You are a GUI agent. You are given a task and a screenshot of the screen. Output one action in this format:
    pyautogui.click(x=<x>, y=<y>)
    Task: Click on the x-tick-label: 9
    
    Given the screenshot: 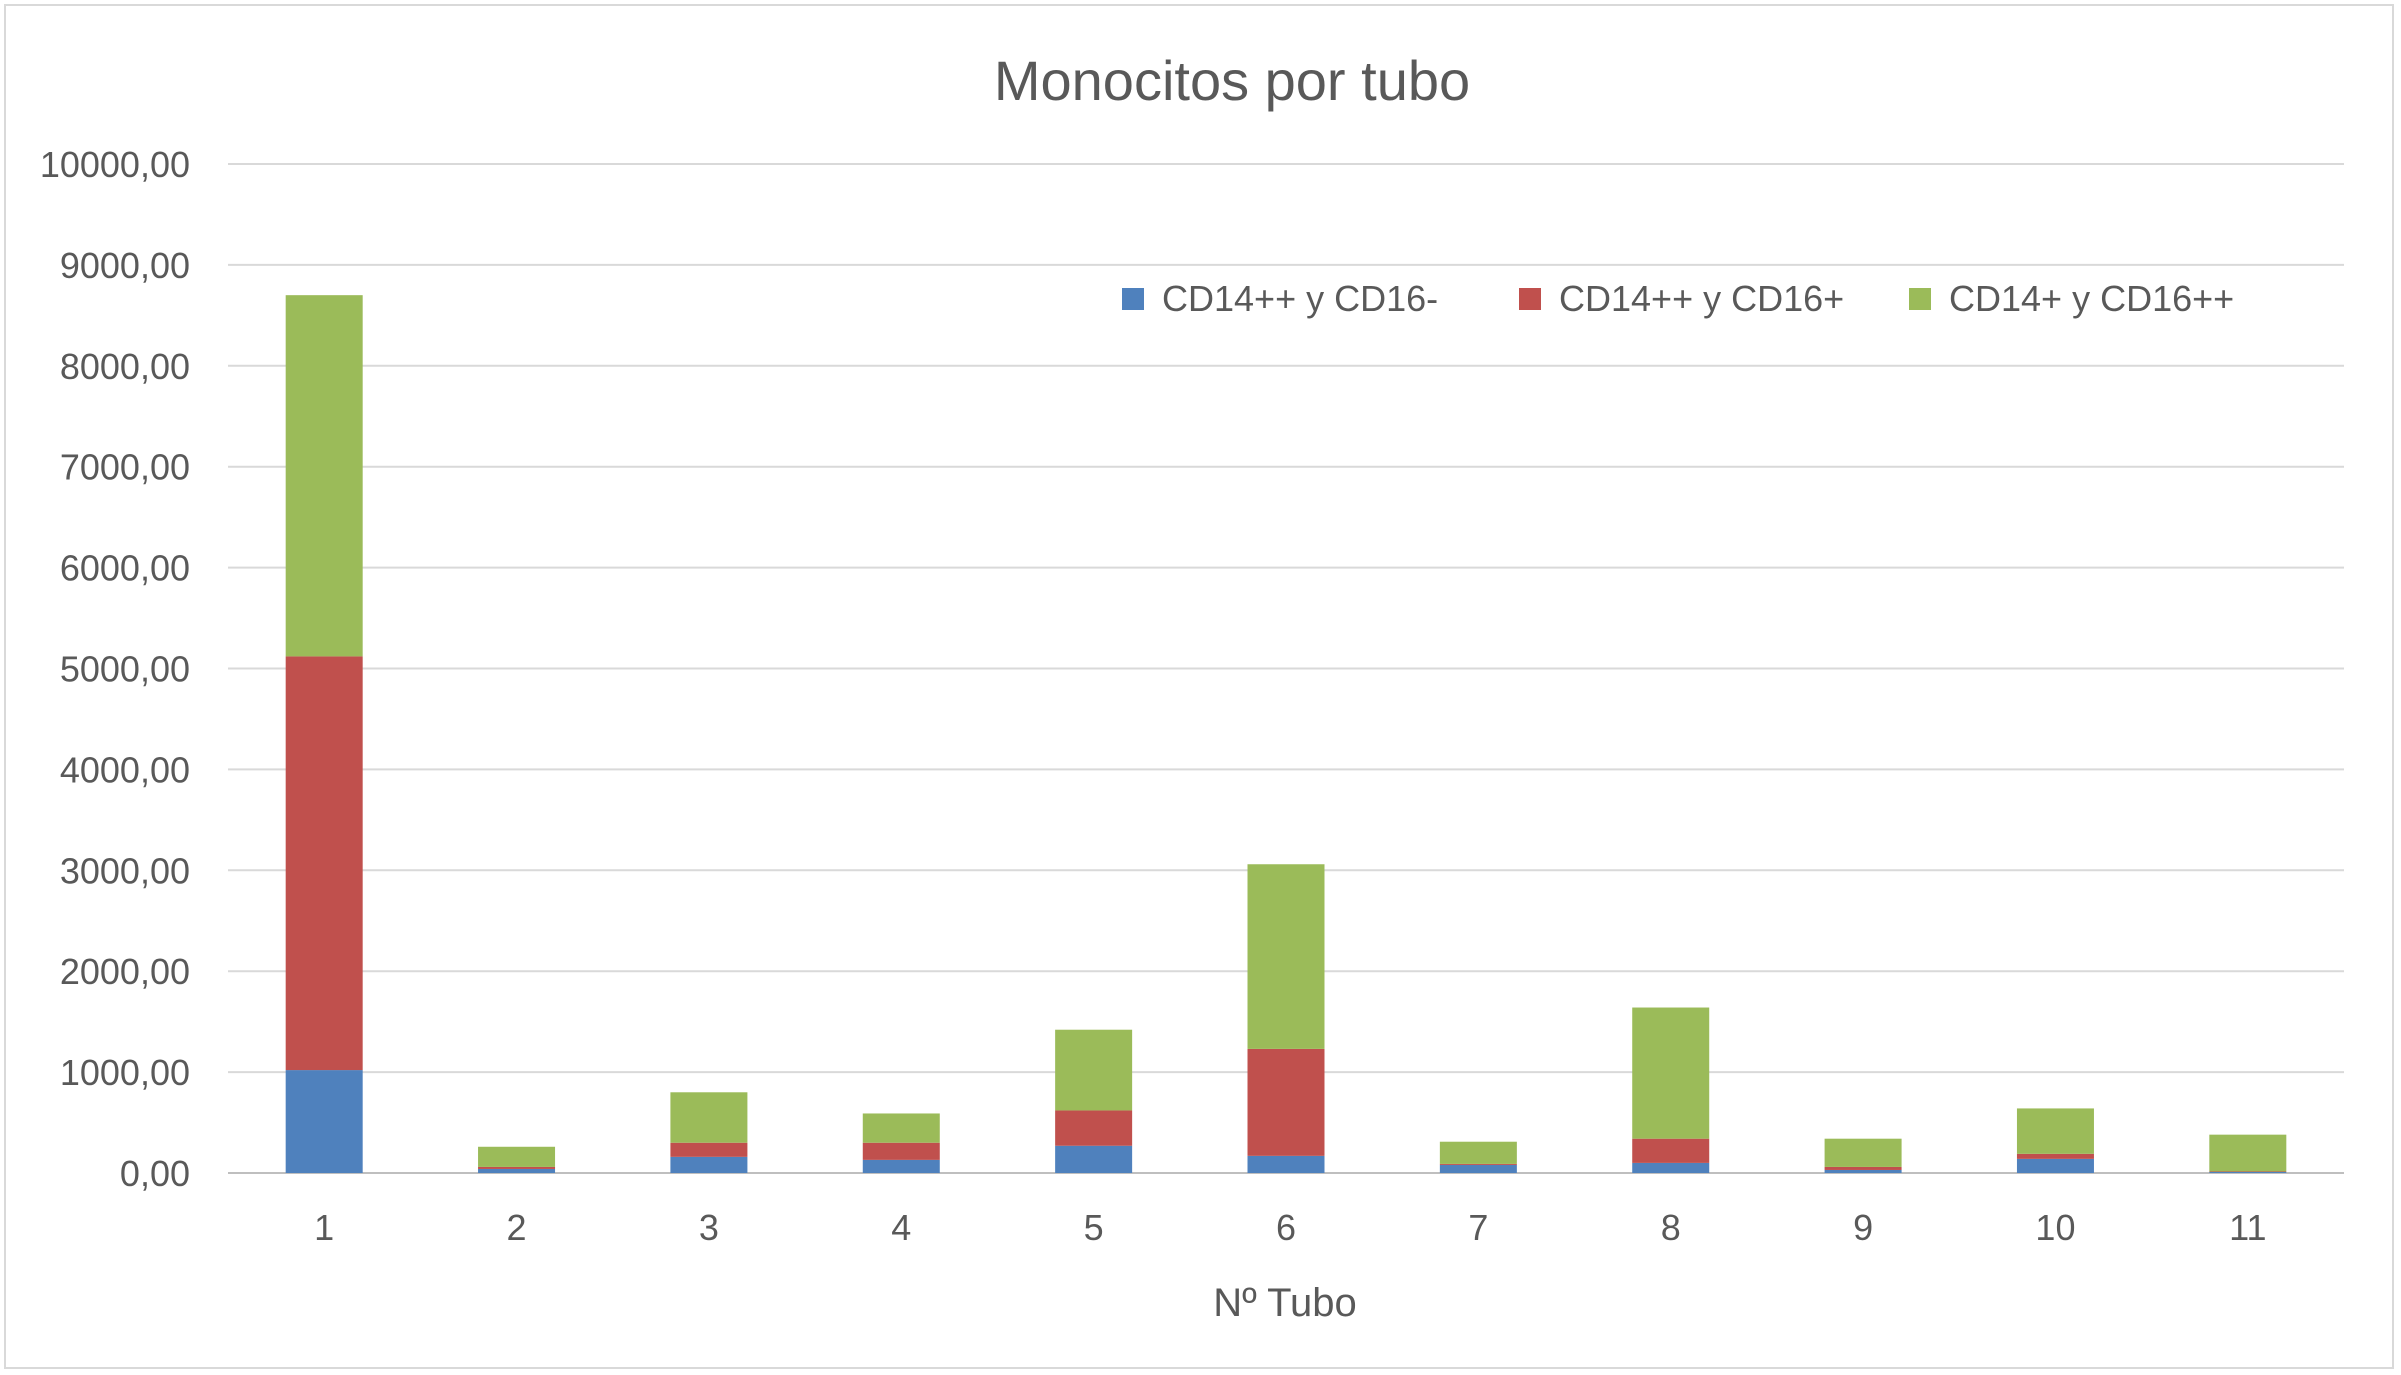 What is the action you would take?
    pyautogui.click(x=1863, y=1227)
    